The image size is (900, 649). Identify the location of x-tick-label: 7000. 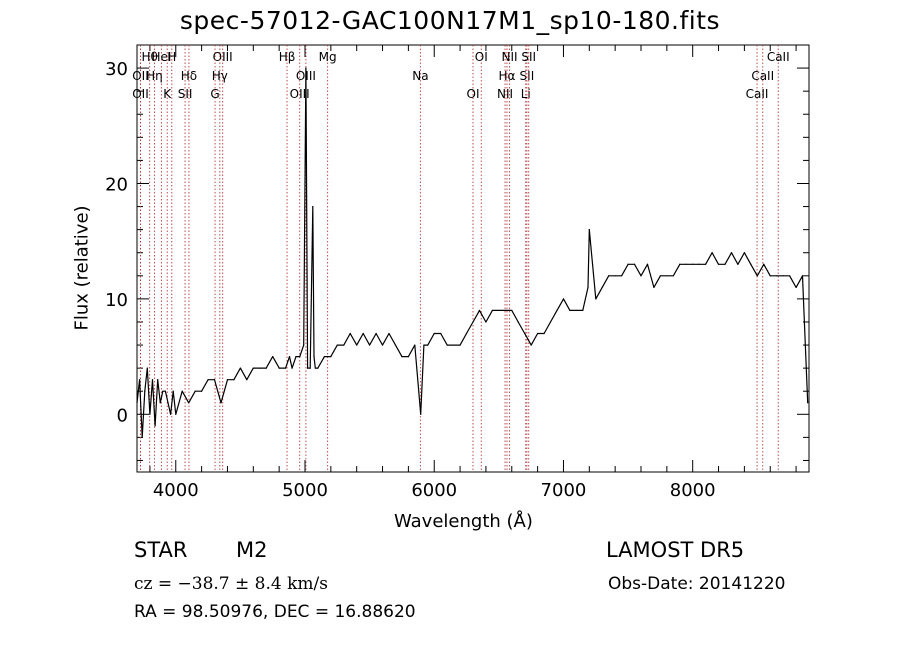
(564, 490).